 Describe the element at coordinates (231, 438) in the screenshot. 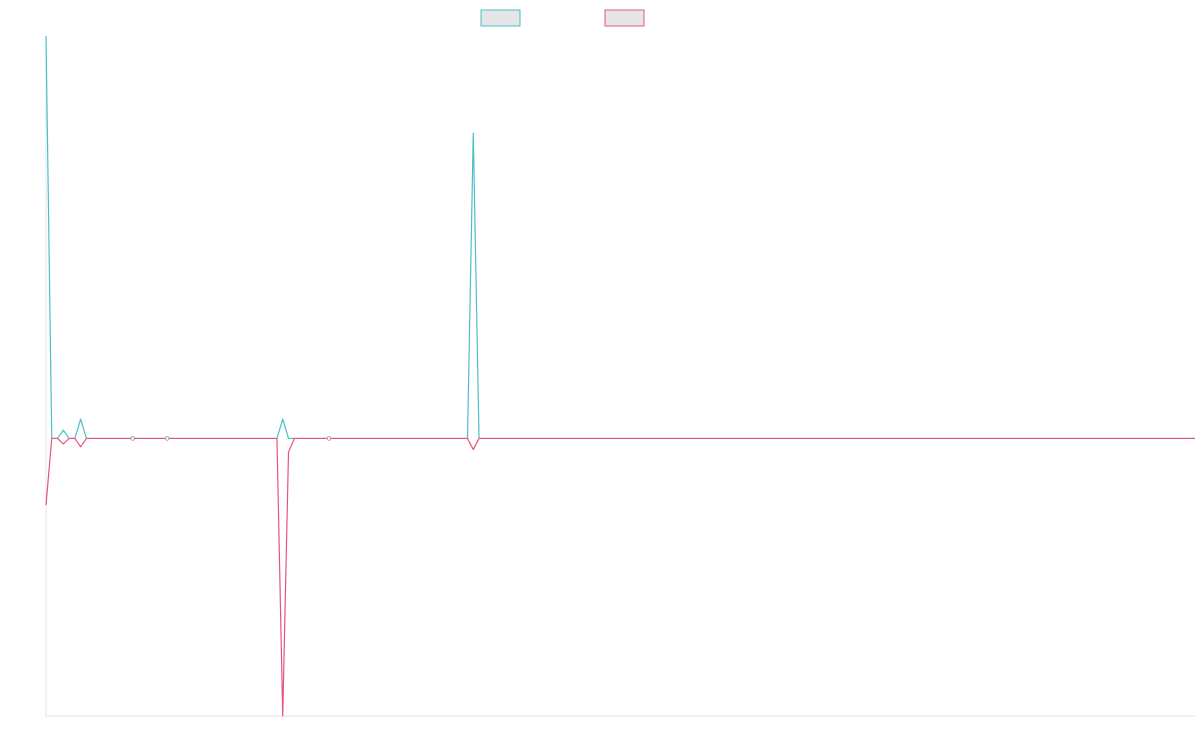

I see `marker-layer` at that location.